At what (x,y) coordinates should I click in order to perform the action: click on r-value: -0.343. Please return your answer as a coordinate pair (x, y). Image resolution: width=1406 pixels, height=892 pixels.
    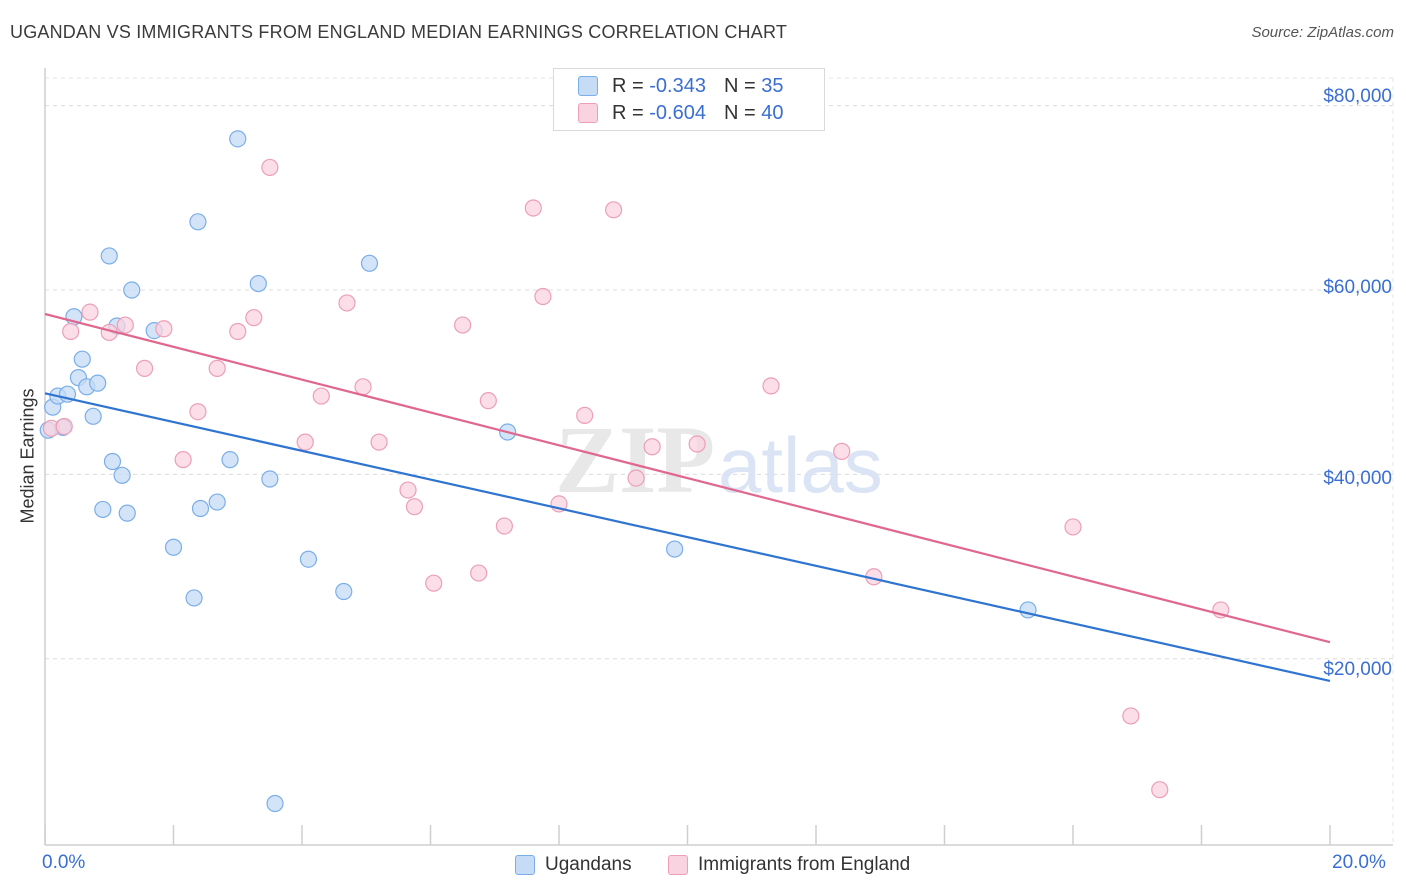
    Looking at the image, I should click on (677, 85).